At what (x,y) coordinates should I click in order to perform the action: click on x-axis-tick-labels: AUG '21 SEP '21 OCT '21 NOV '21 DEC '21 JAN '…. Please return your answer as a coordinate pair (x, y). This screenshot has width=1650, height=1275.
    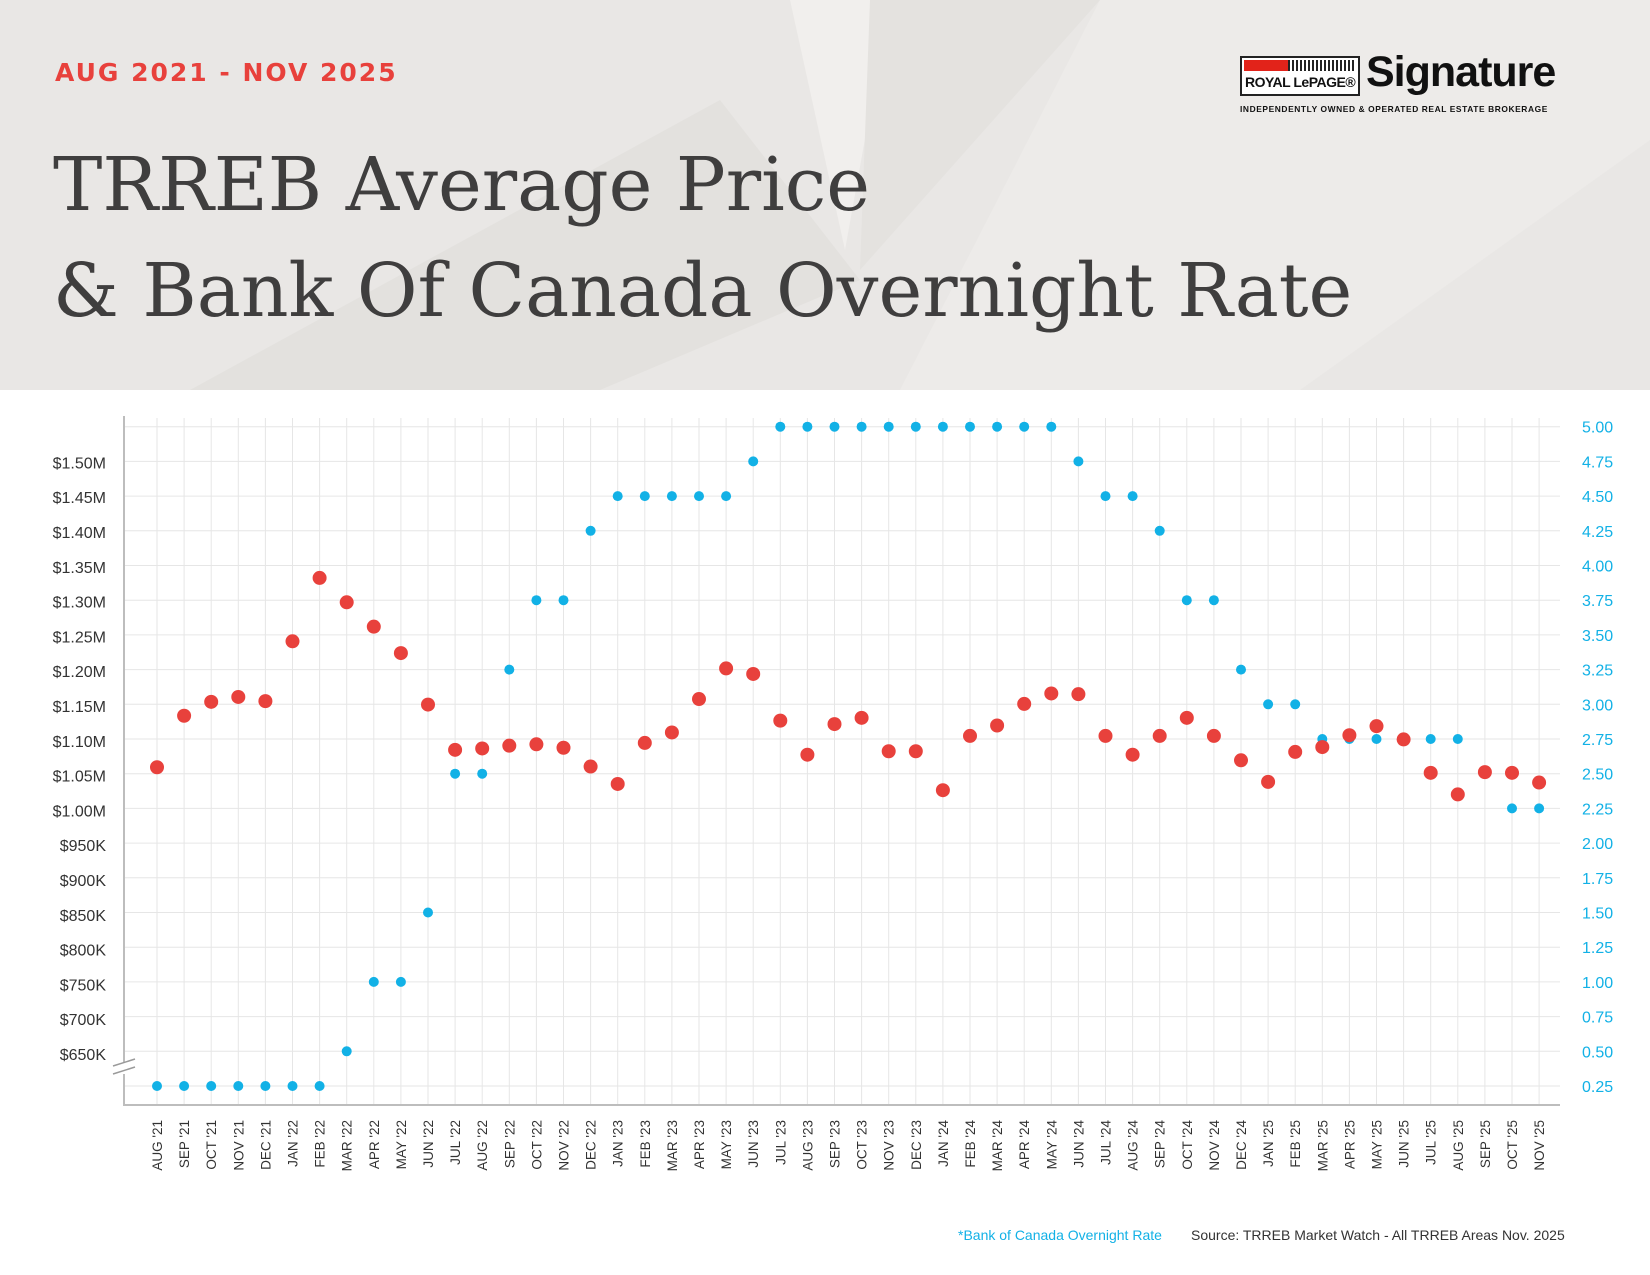
    Looking at the image, I should click on (848, 1146).